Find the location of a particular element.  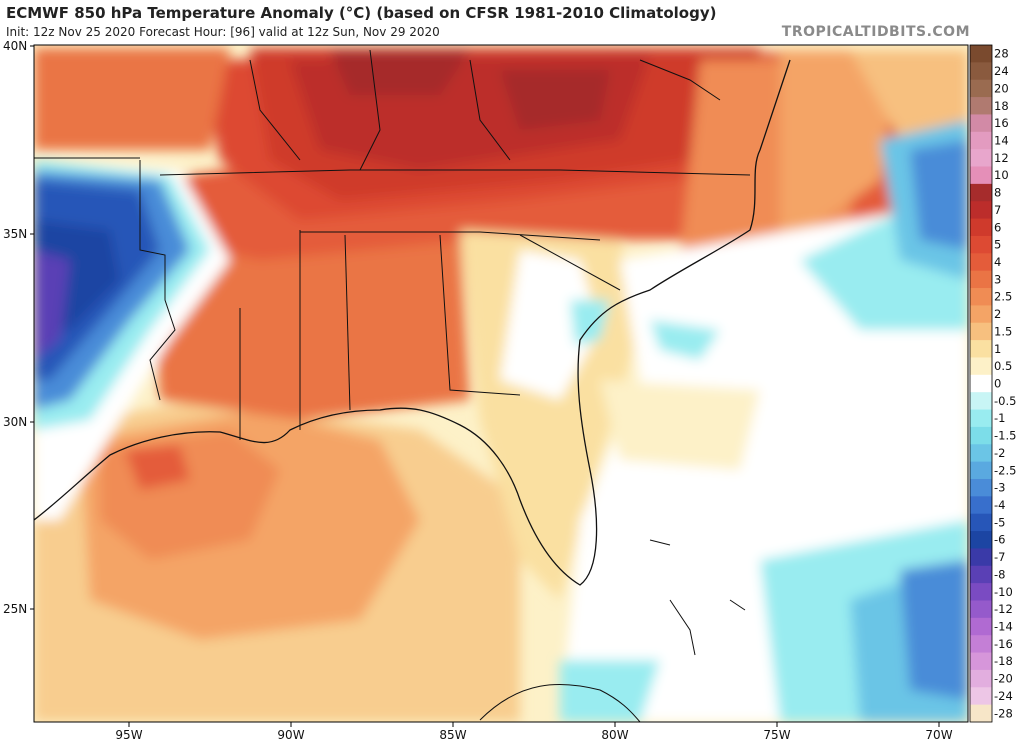

colorbar-label: 3 is located at coordinates (997, 279).